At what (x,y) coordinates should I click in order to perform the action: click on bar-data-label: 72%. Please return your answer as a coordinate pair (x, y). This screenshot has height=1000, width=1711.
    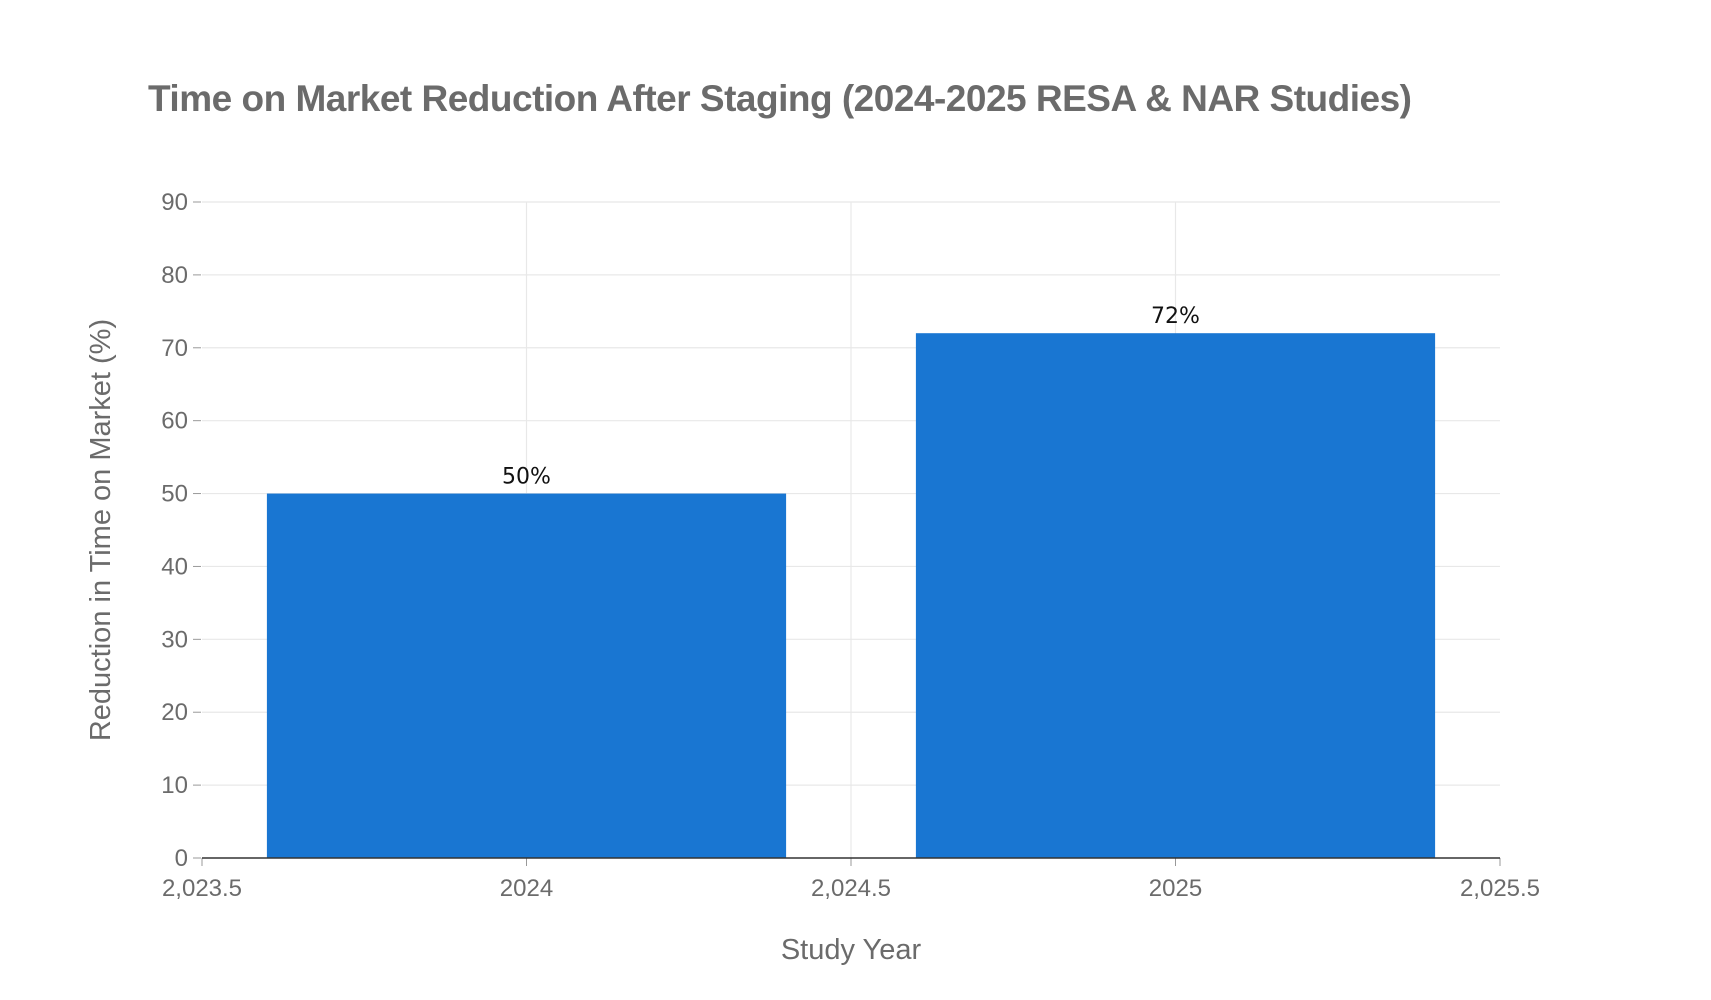
    Looking at the image, I should click on (1175, 316).